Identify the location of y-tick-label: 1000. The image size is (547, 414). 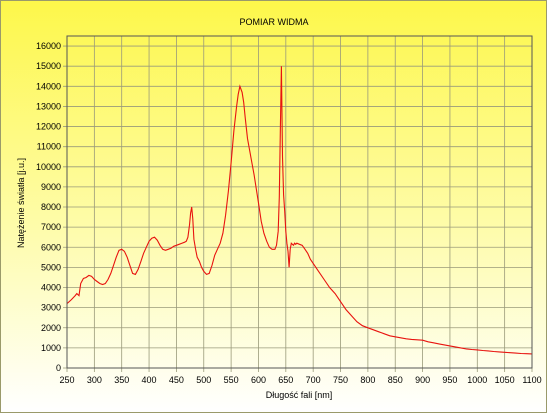
(51, 348).